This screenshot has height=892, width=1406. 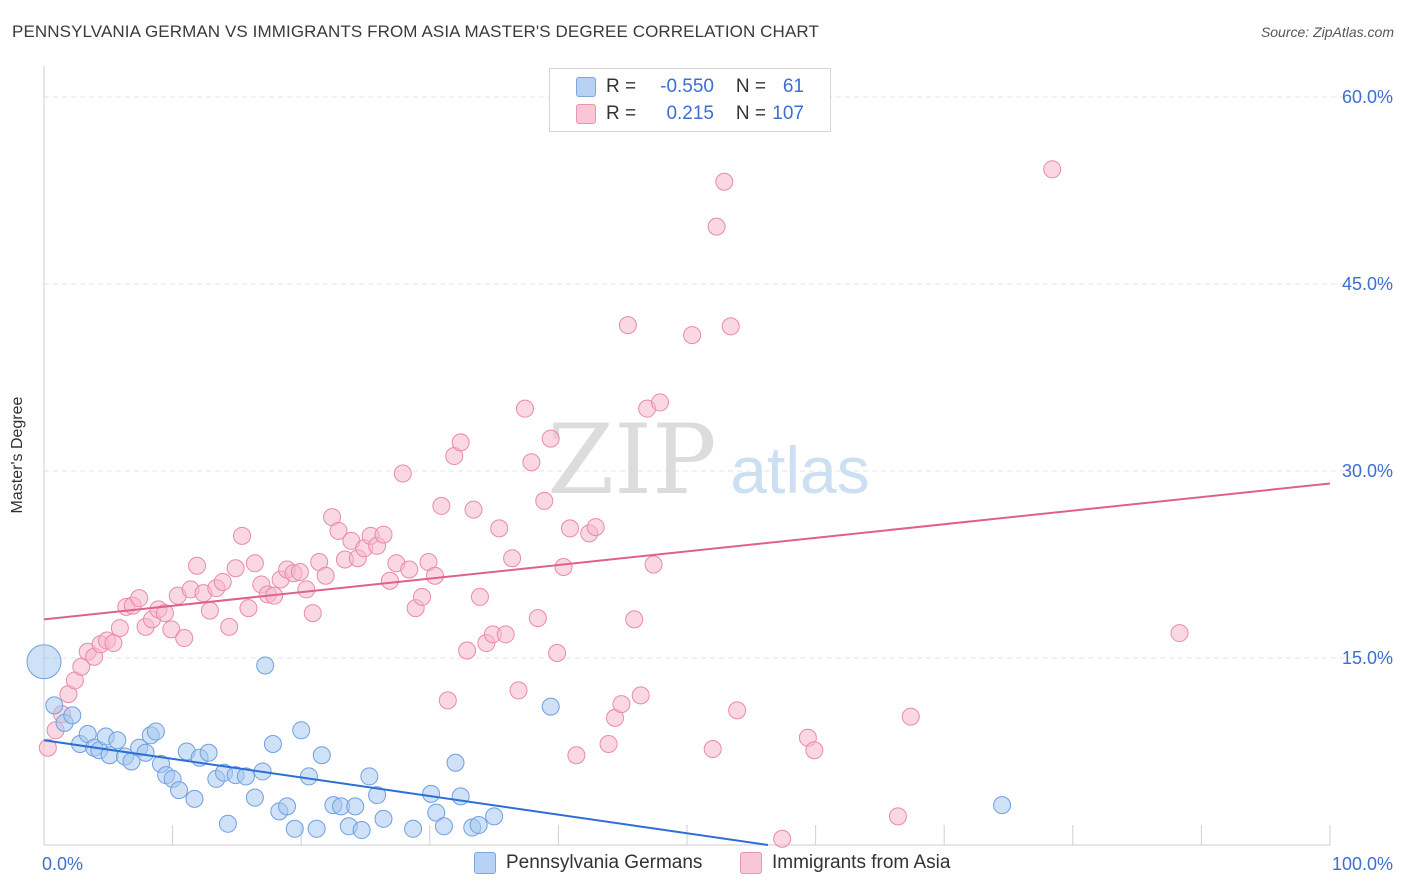 I want to click on chart-source: Source: ZipAtlas.com, so click(x=1327, y=32).